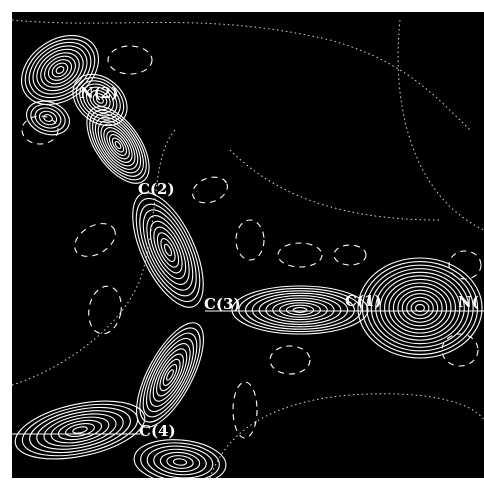 This screenshot has height=481, width=484. Describe the element at coordinates (222, 304) in the screenshot. I see `atom-label-c3: C(3)` at that location.